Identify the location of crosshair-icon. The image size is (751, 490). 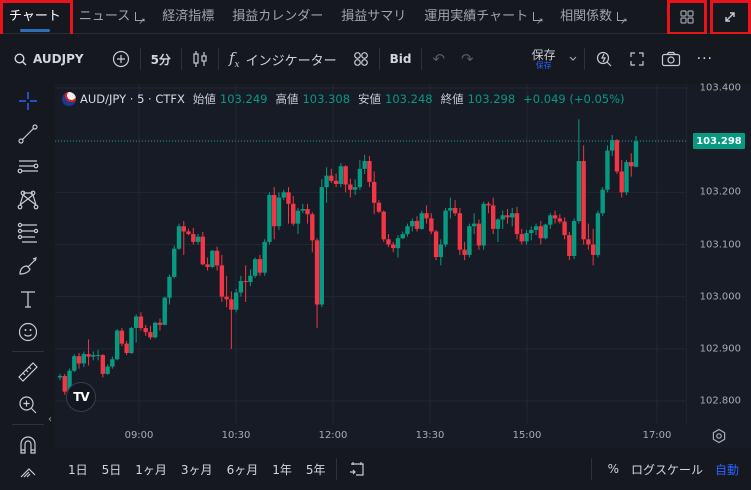
(27, 100).